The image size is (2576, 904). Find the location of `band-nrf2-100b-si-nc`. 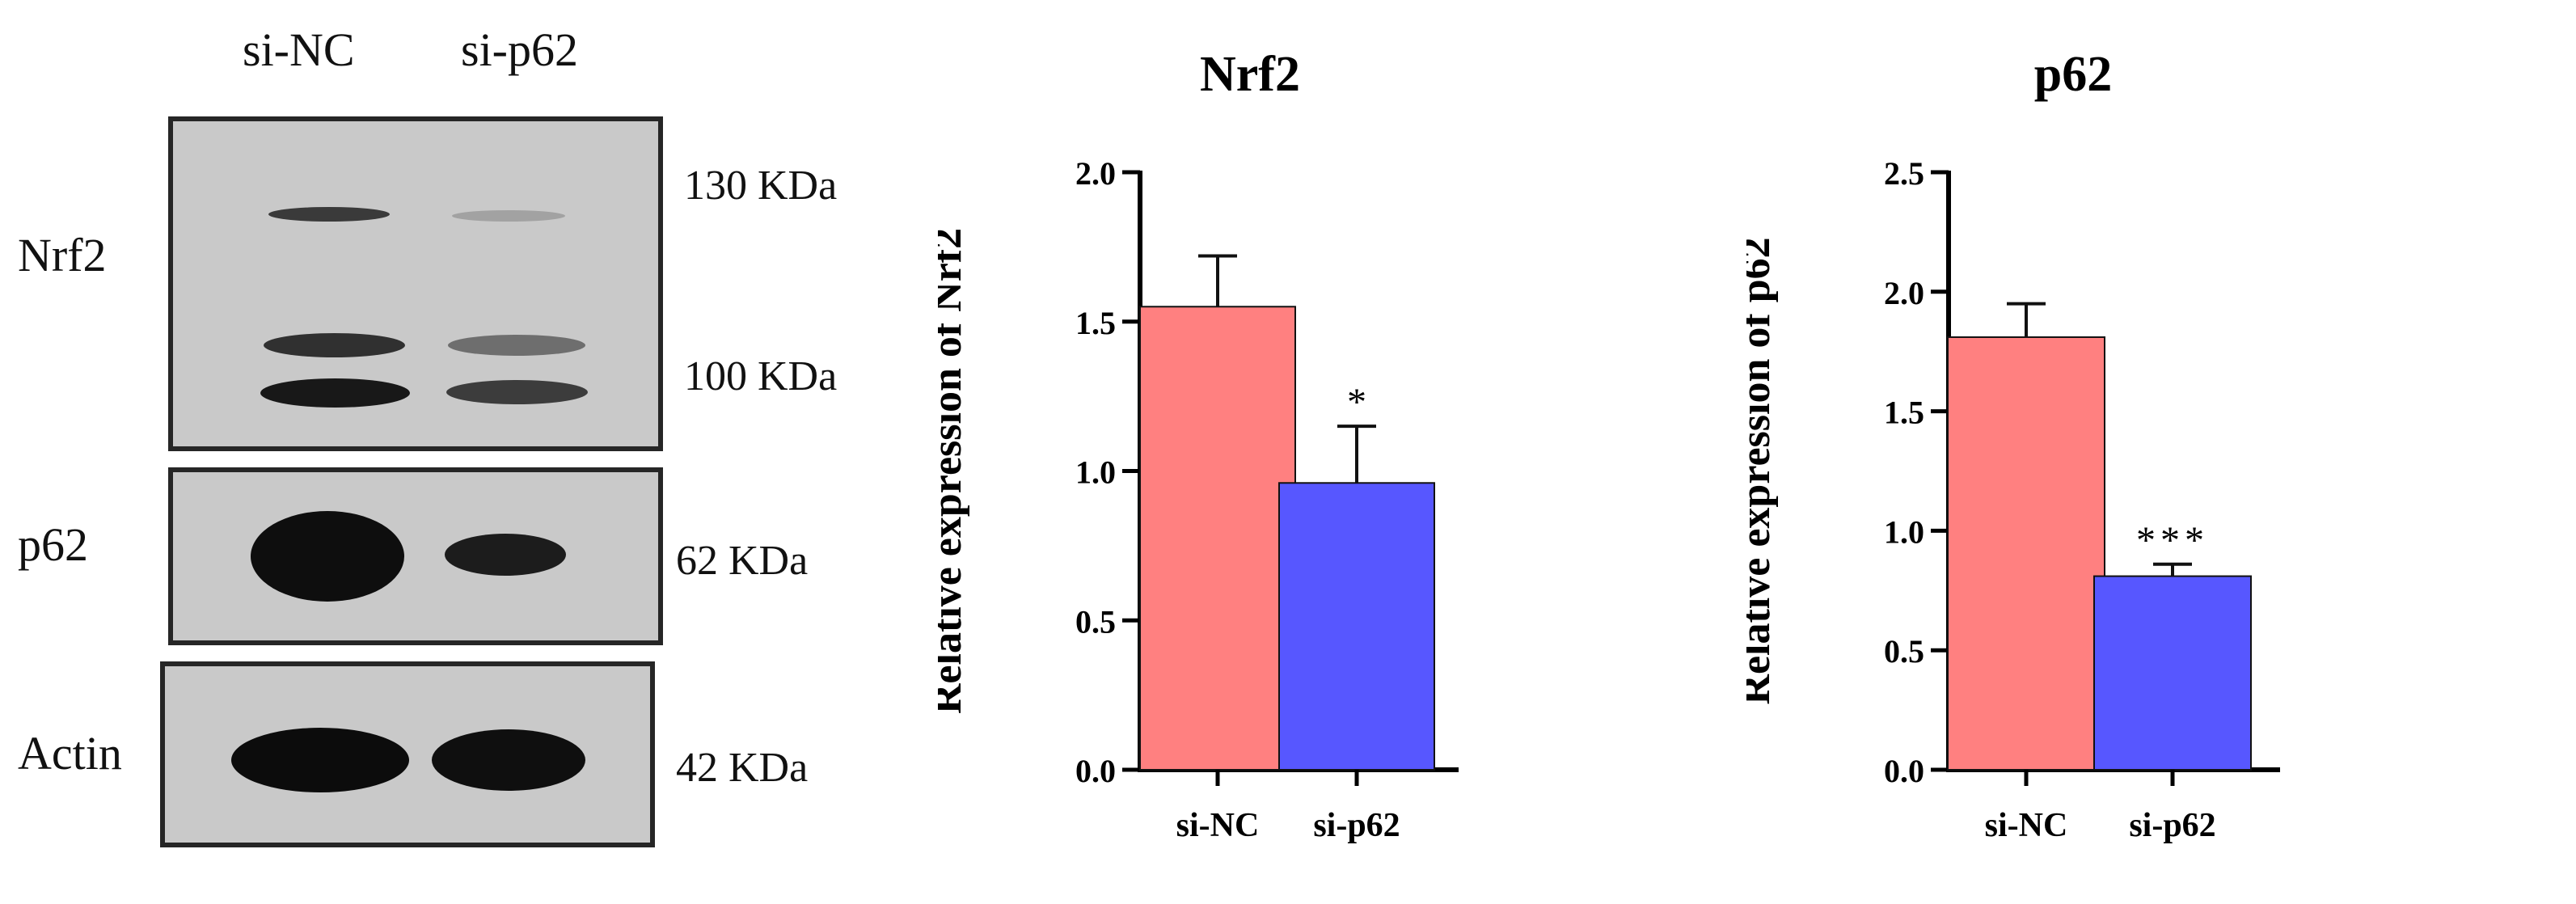

band-nrf2-100b-si-nc is located at coordinates (335, 393).